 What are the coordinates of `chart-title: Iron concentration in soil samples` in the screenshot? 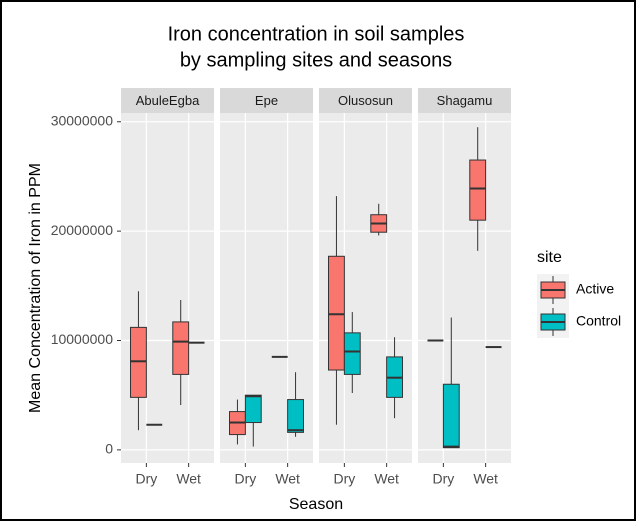 It's located at (316, 34).